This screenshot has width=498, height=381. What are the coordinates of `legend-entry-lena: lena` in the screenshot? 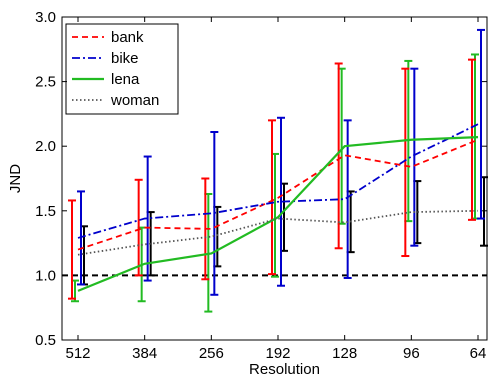 It's located at (106, 79).